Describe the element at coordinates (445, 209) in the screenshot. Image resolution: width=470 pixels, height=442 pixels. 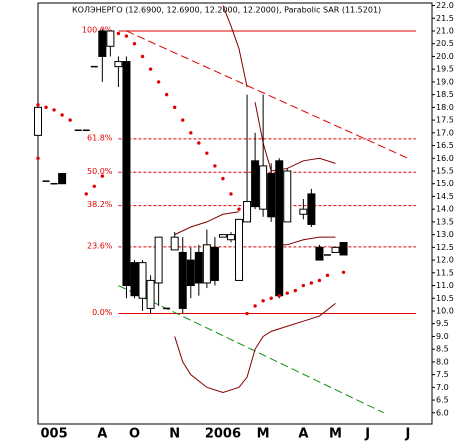
I see `y-tick-label: 14.0` at that location.